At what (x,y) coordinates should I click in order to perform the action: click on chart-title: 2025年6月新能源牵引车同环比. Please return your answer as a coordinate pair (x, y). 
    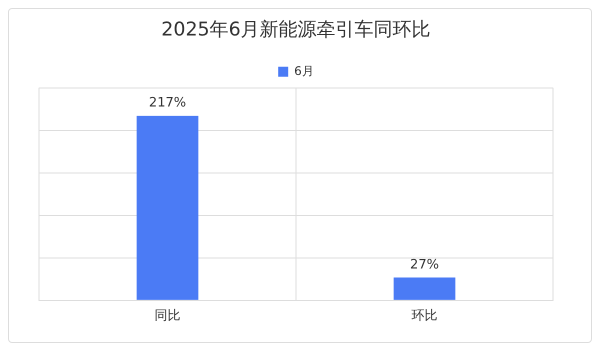
    Looking at the image, I should click on (296, 29).